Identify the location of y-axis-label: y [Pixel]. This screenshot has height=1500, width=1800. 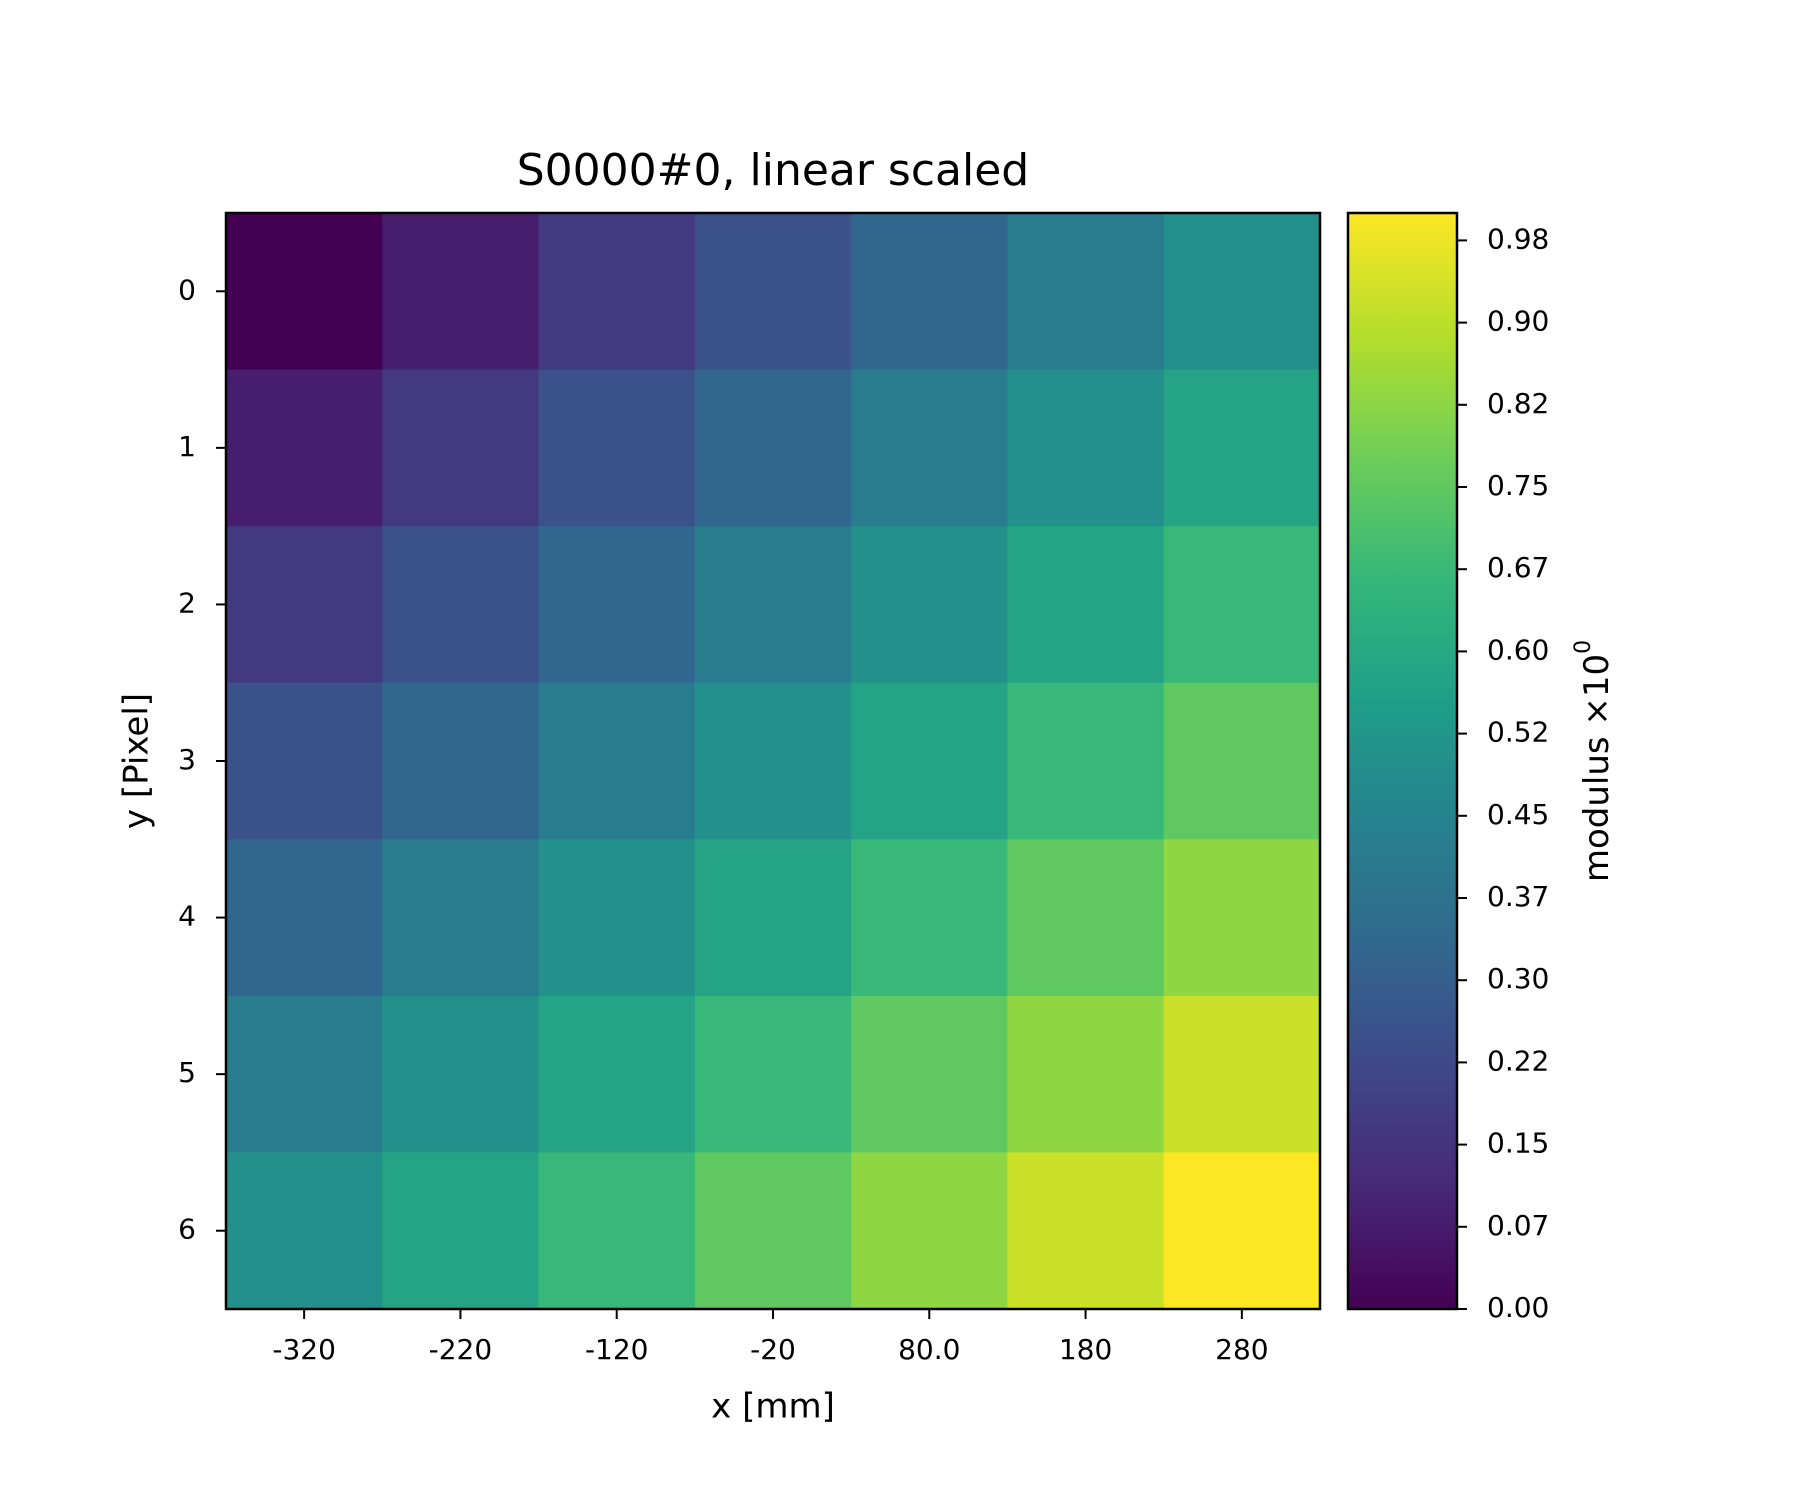
(137, 761).